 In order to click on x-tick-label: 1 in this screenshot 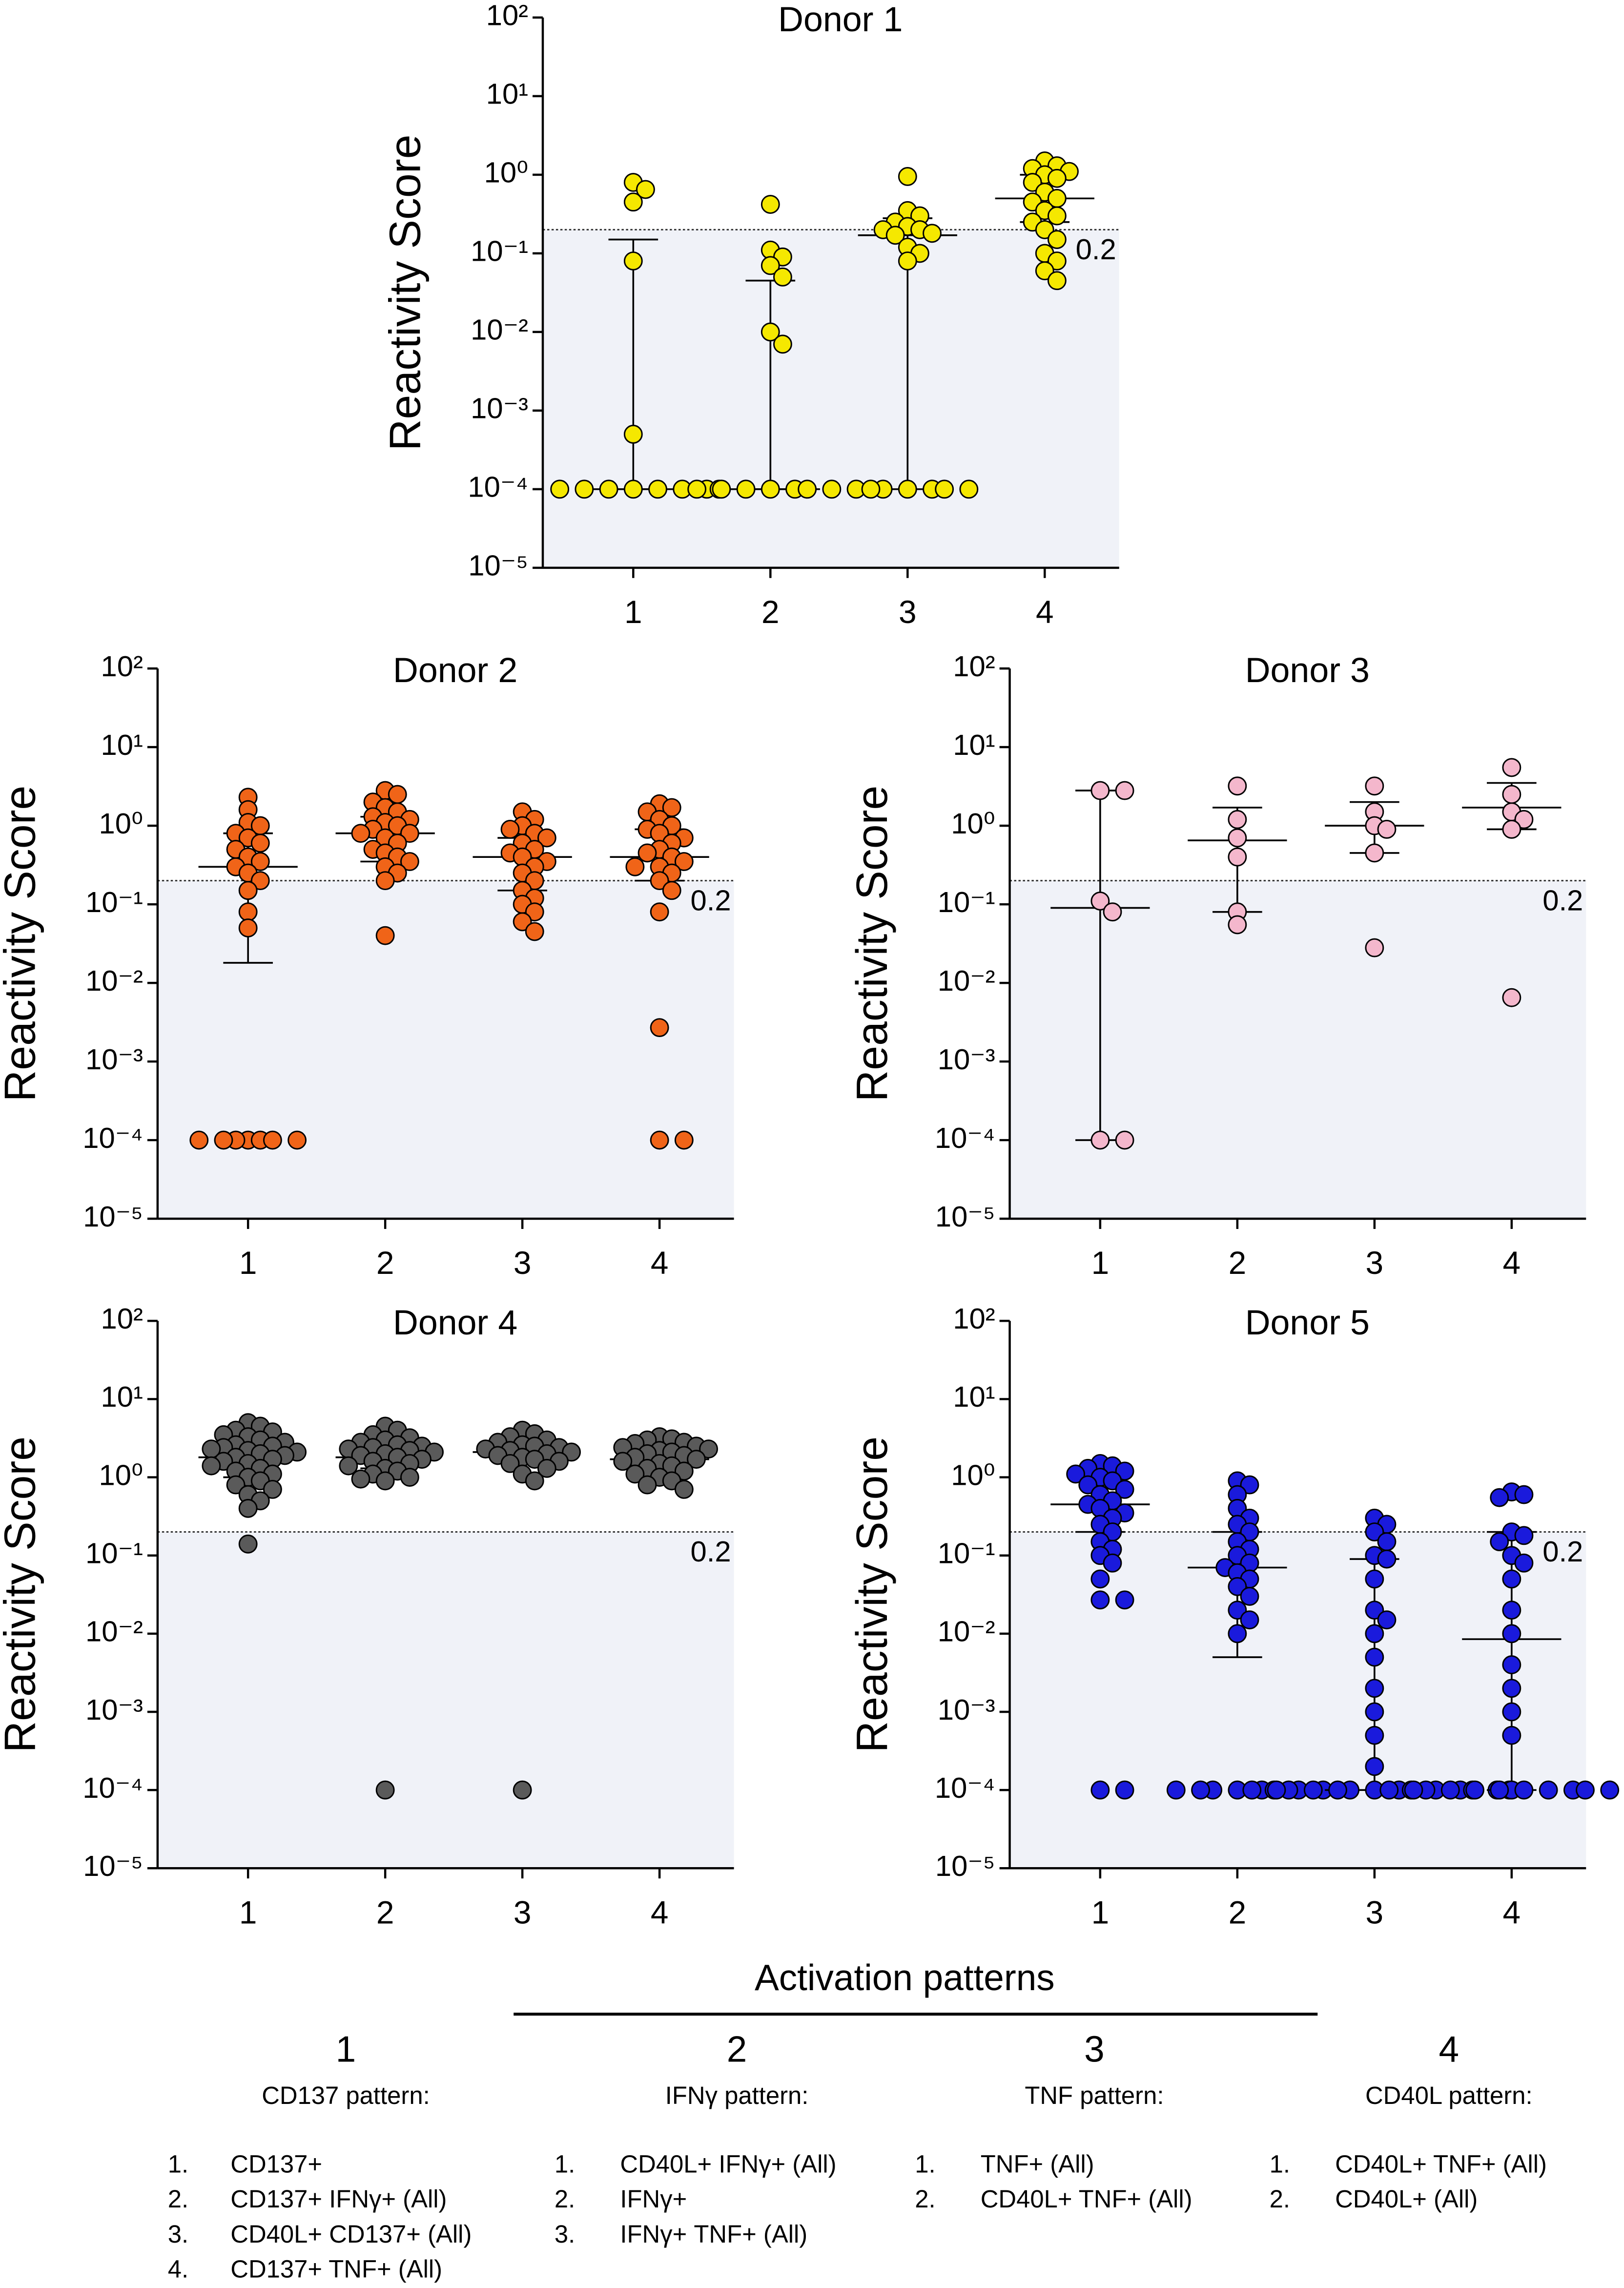, I will do `click(1100, 1912)`.